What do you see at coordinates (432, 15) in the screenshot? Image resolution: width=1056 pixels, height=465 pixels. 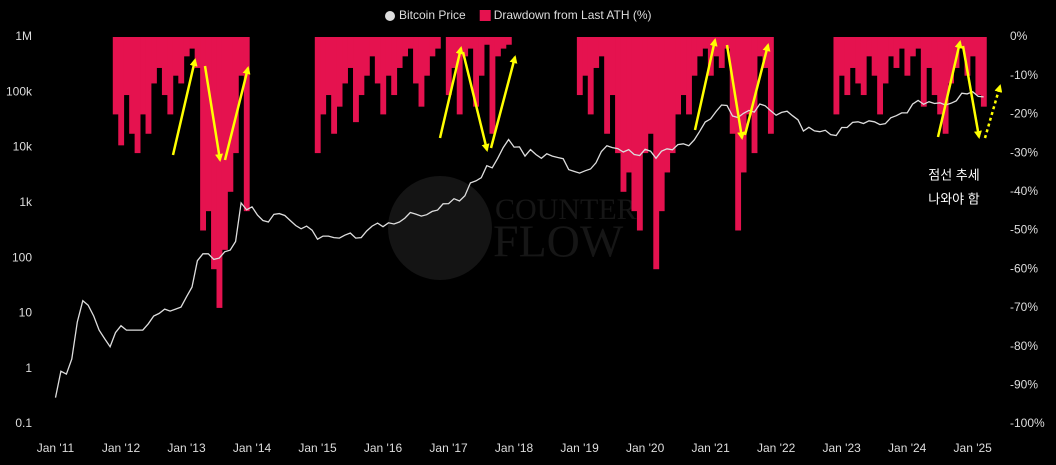 I see `legend-label: Bitcoin Price` at bounding box center [432, 15].